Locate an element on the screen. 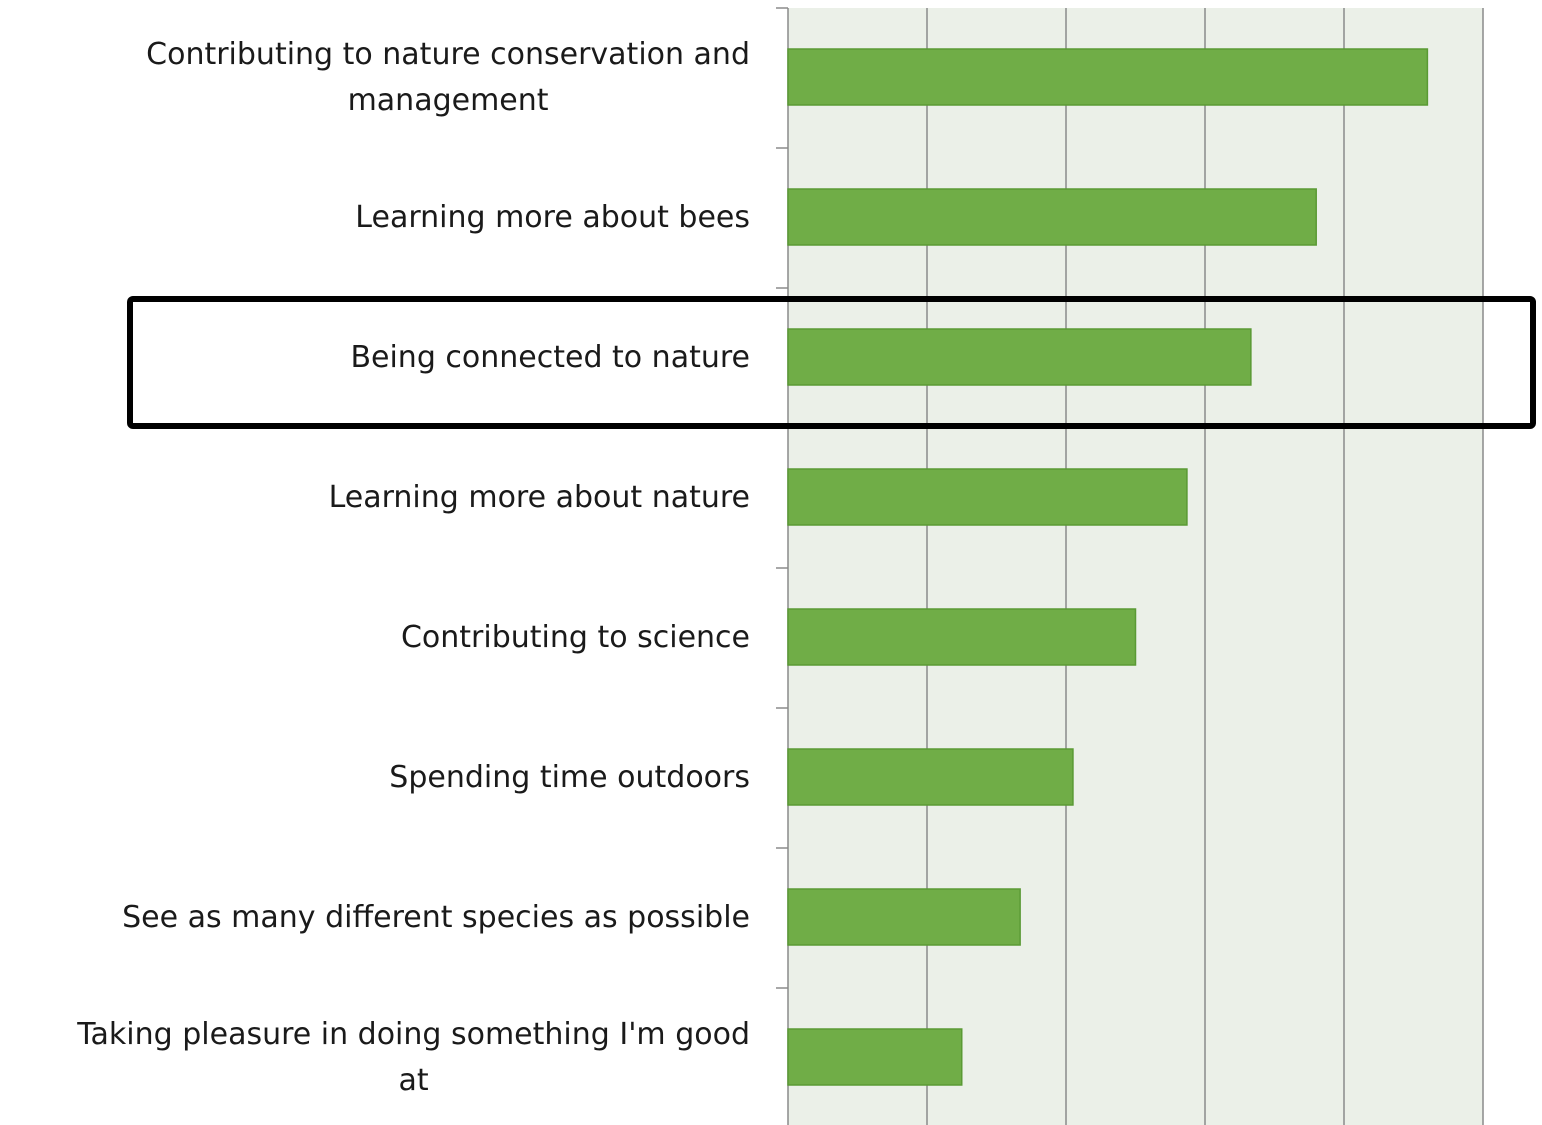  category-label: Being connected to nature is located at coordinates (550, 357).